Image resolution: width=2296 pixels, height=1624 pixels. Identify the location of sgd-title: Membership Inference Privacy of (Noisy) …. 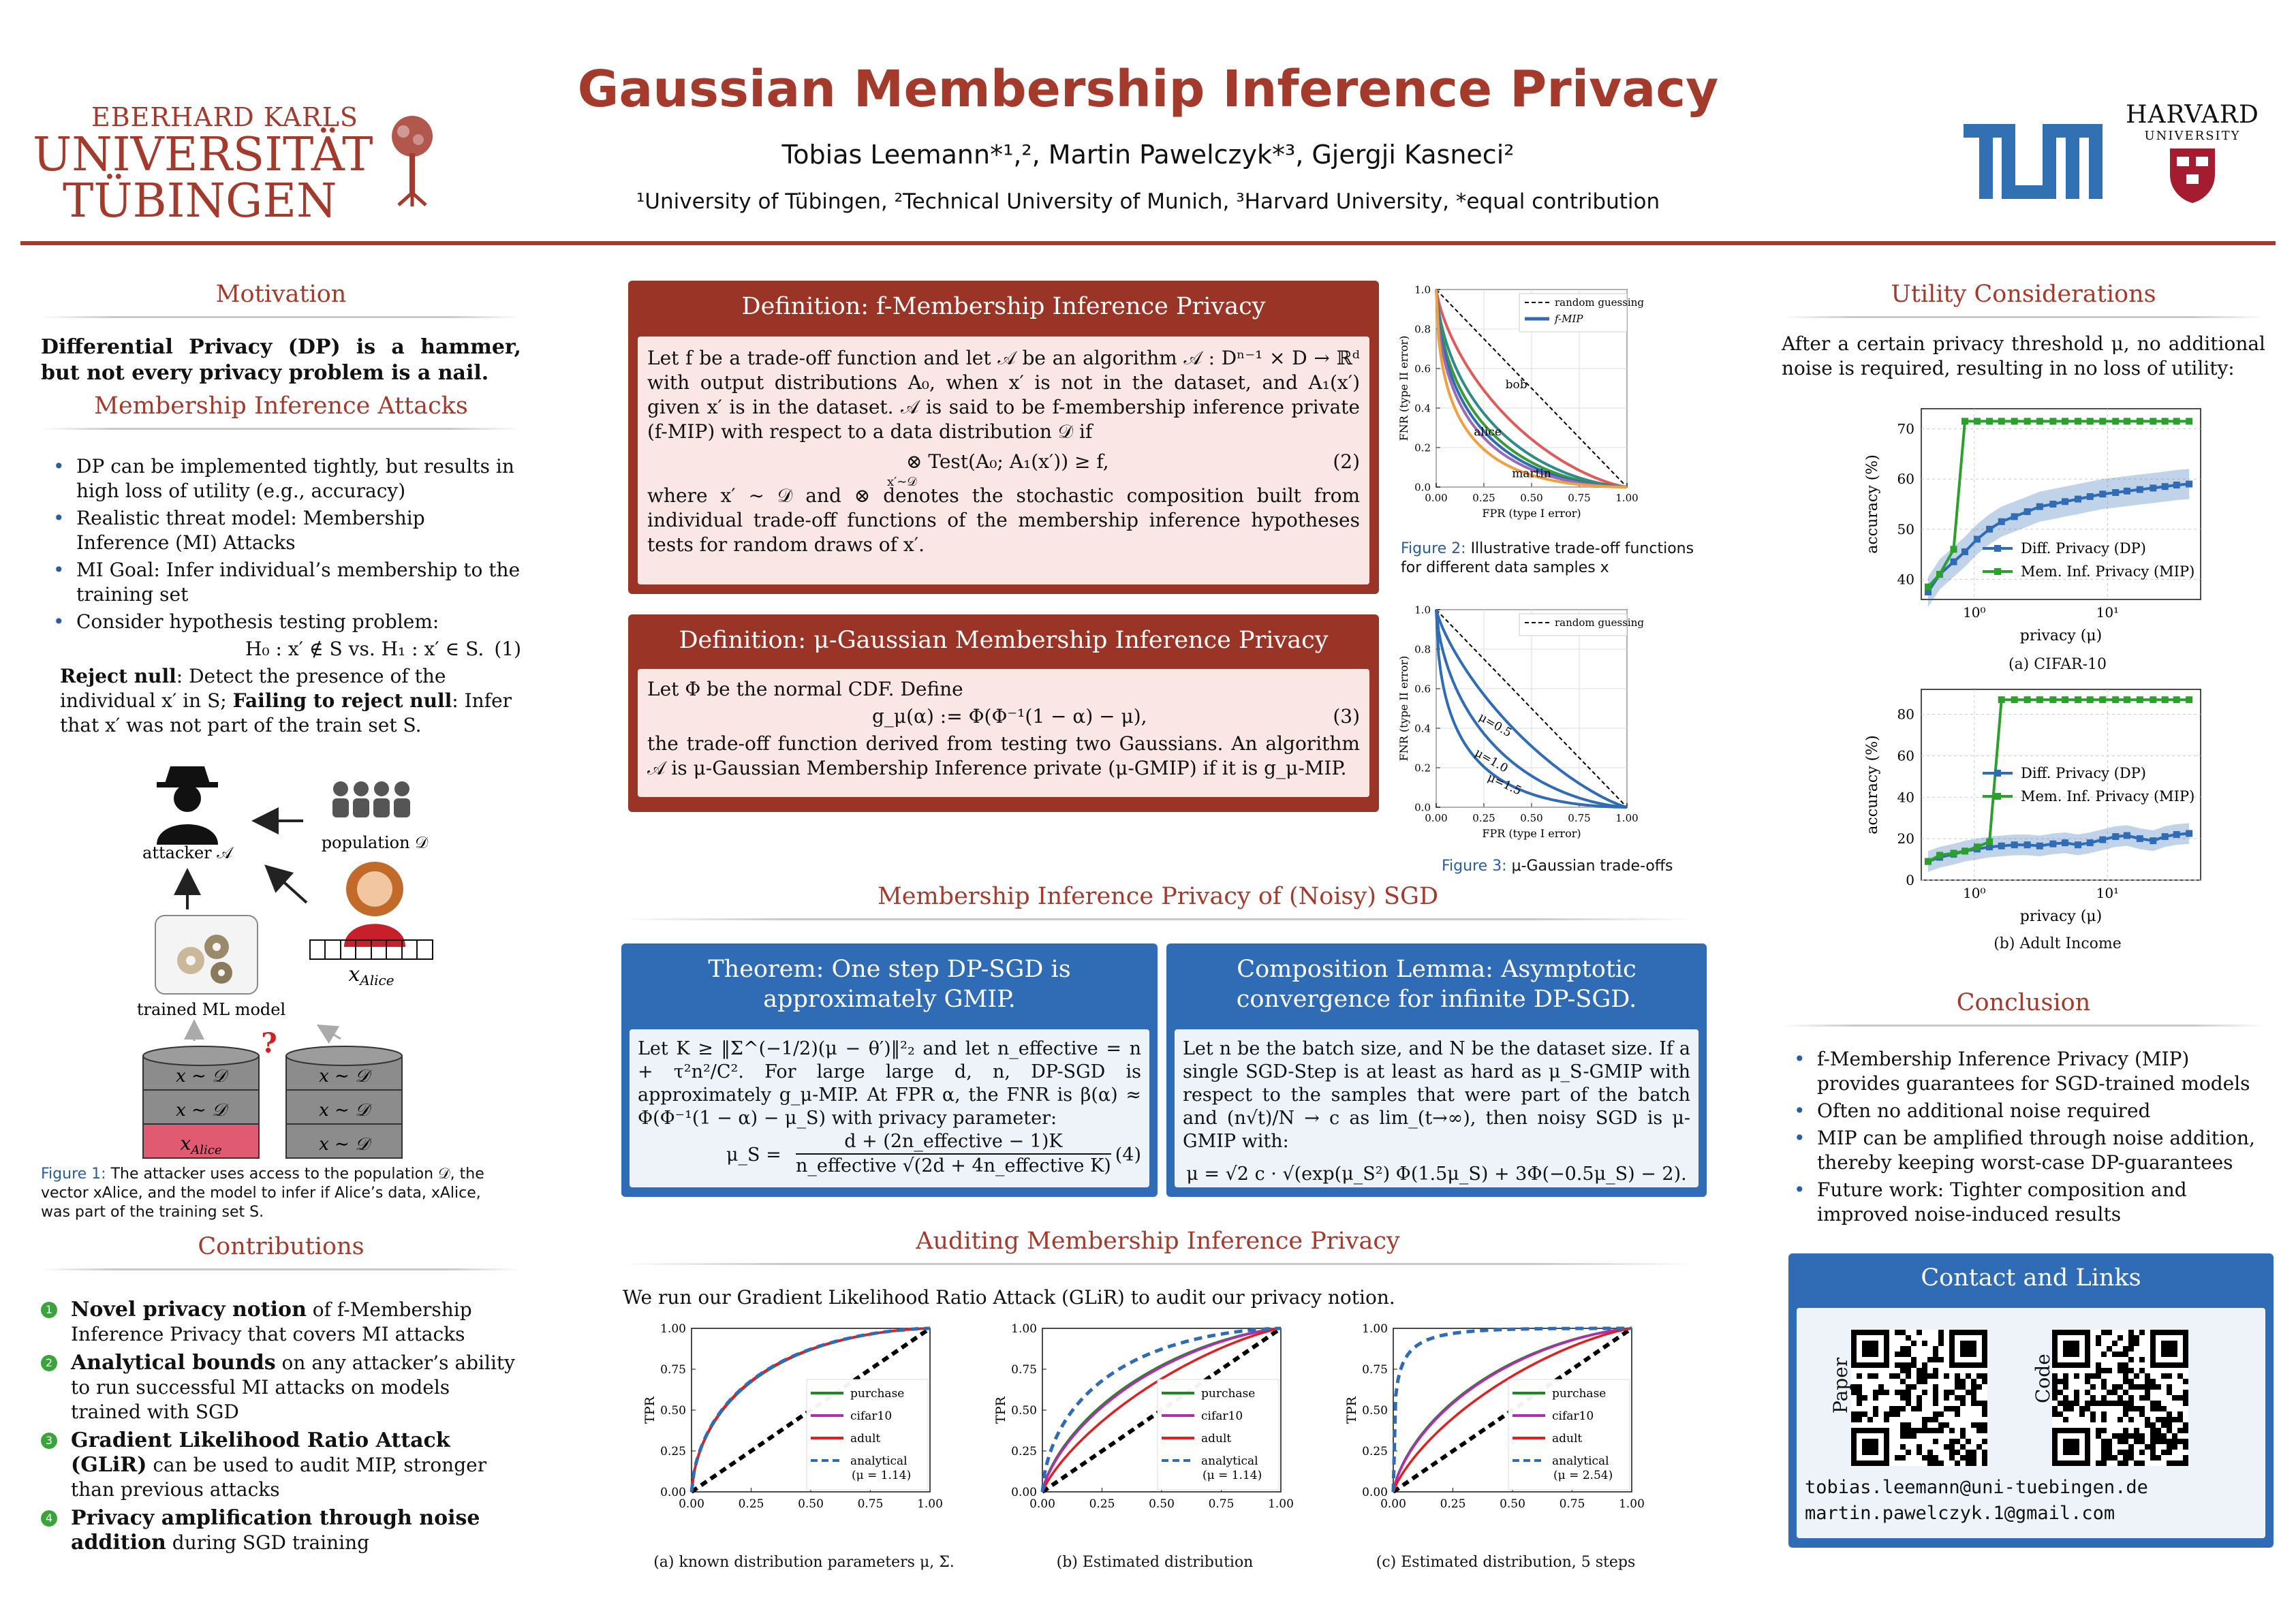
(1158, 896).